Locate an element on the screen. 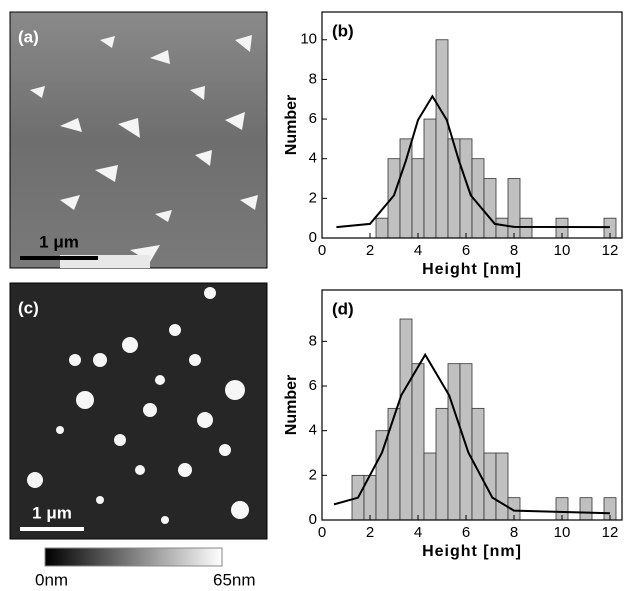 This screenshot has width=636, height=591. y-tick-label: 10 is located at coordinates (308, 39).